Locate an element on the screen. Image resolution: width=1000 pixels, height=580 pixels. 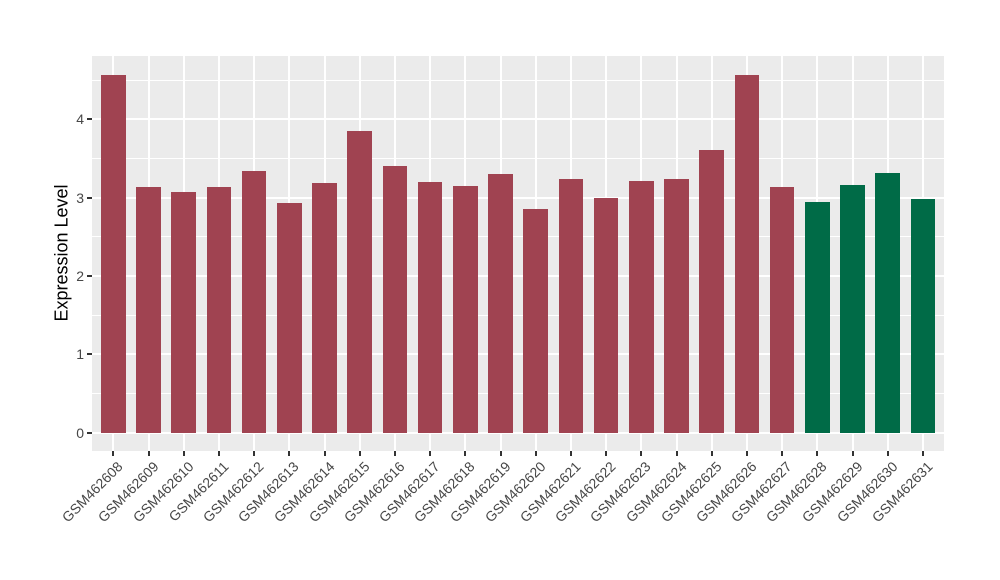
bar-GSM462619 is located at coordinates (500, 303).